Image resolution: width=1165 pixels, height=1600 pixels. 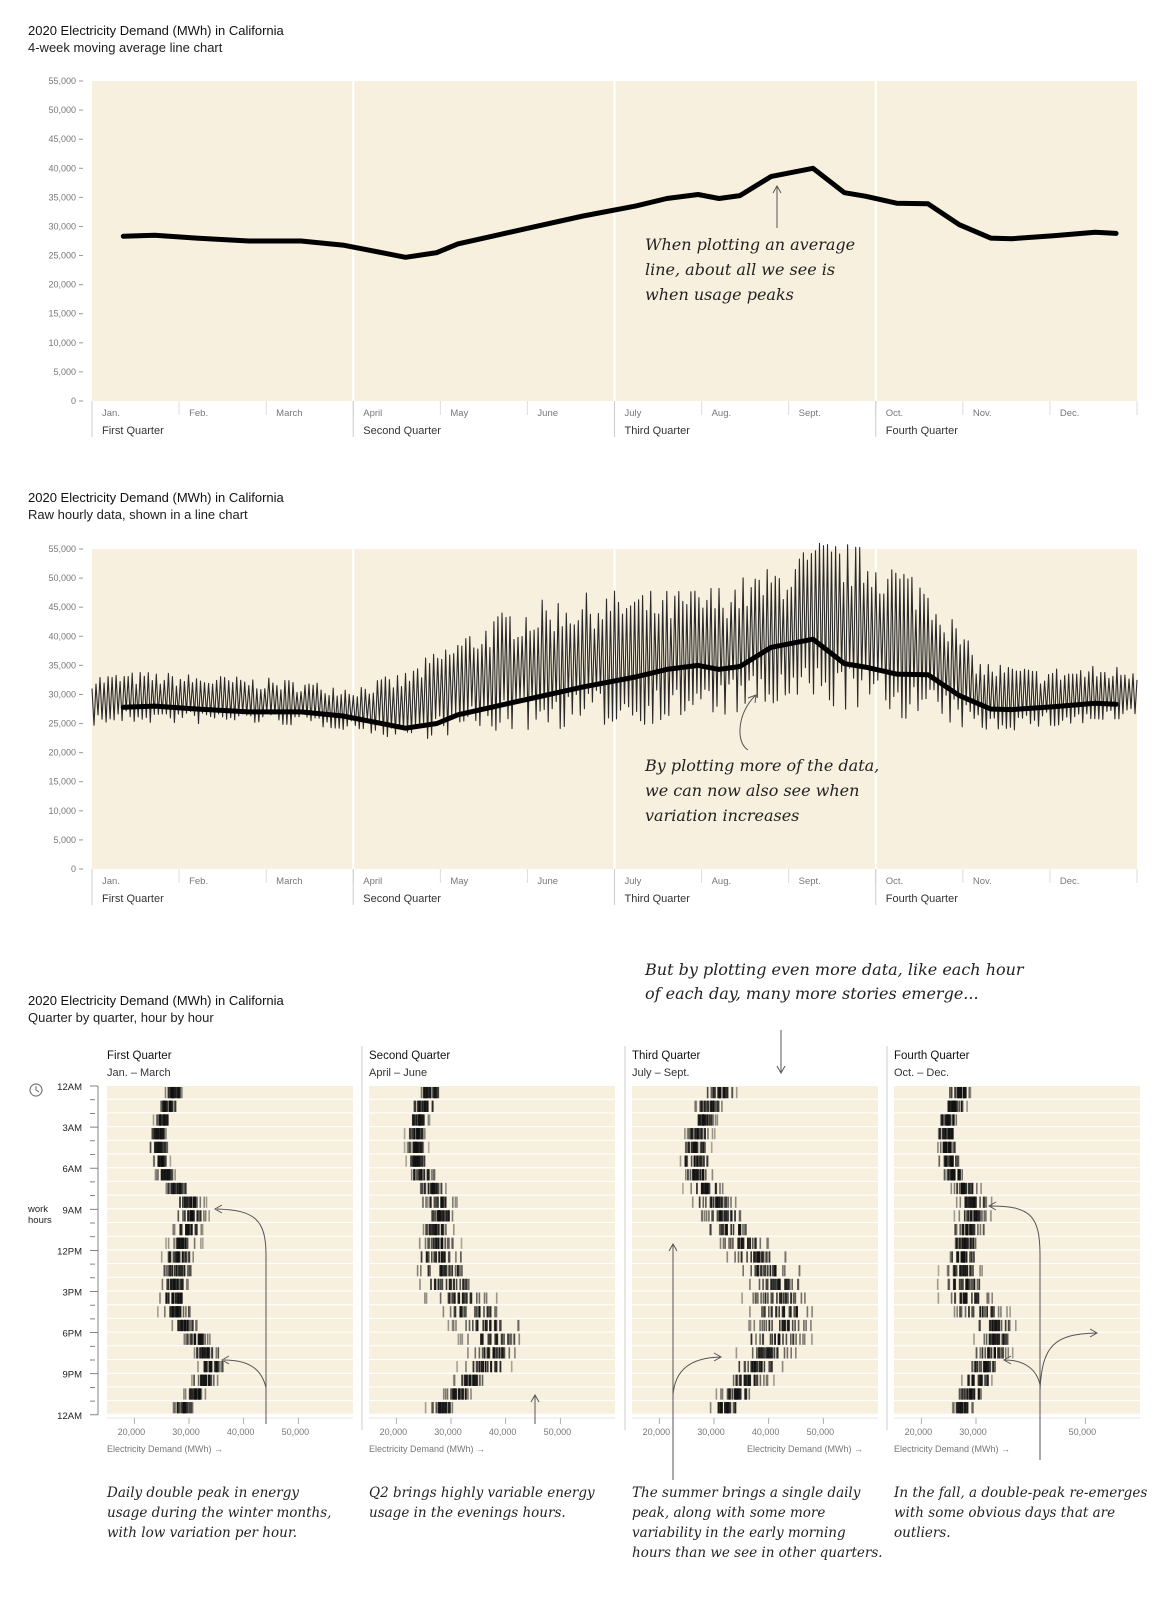 I want to click on q3-lower-arrow, so click(x=697, y=1374).